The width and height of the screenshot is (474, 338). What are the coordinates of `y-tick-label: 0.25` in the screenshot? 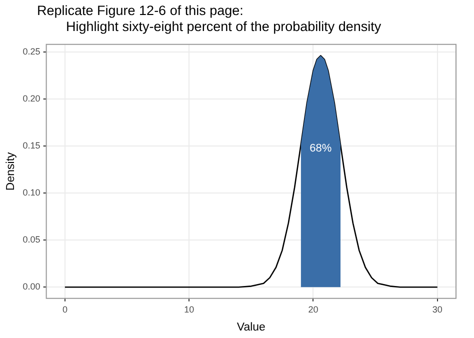 It's located at (31, 51).